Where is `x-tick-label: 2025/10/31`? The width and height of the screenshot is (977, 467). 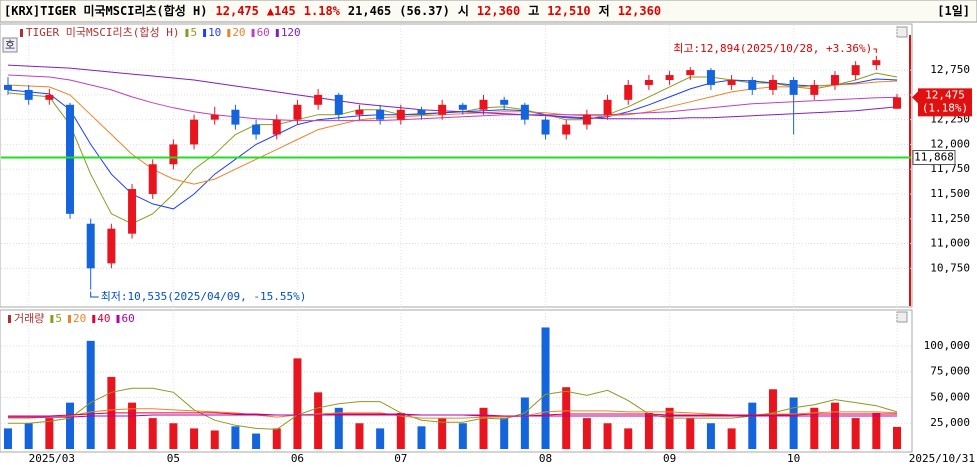 x-tick-label: 2025/10/31 is located at coordinates (942, 458).